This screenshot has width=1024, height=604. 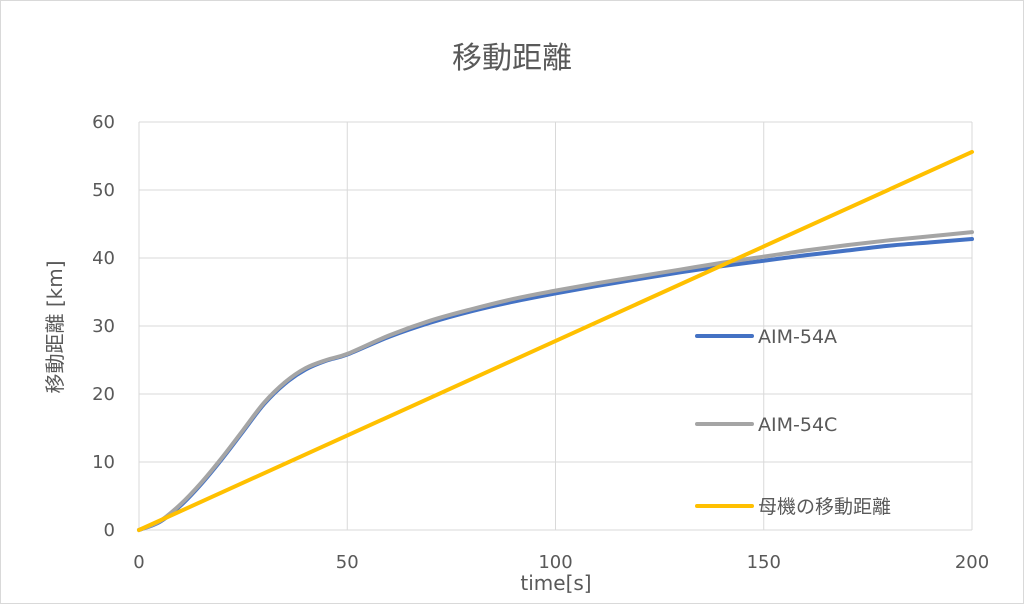 I want to click on x-tick-label: 150, so click(x=764, y=562).